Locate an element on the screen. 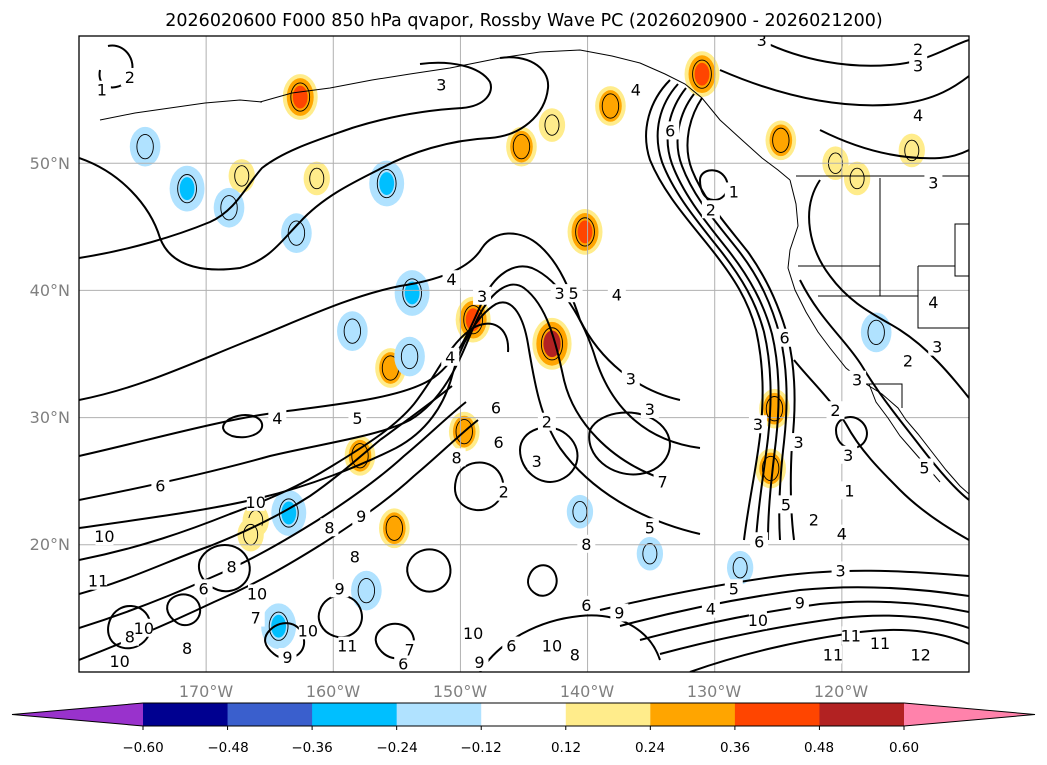 Image resolution: width=1047 pixels, height=765 pixels. colorbar-tick-label: 0.24 is located at coordinates (650, 748).